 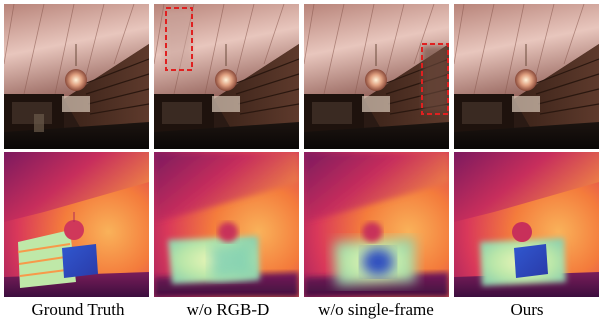 I want to click on rgb-panel-no-rgbd, so click(x=226, y=76).